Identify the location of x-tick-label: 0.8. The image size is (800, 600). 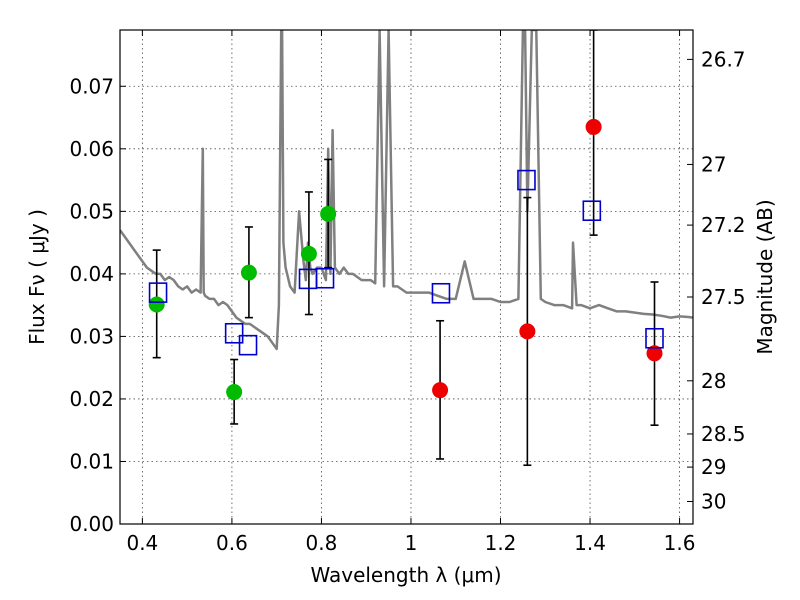
(322, 543).